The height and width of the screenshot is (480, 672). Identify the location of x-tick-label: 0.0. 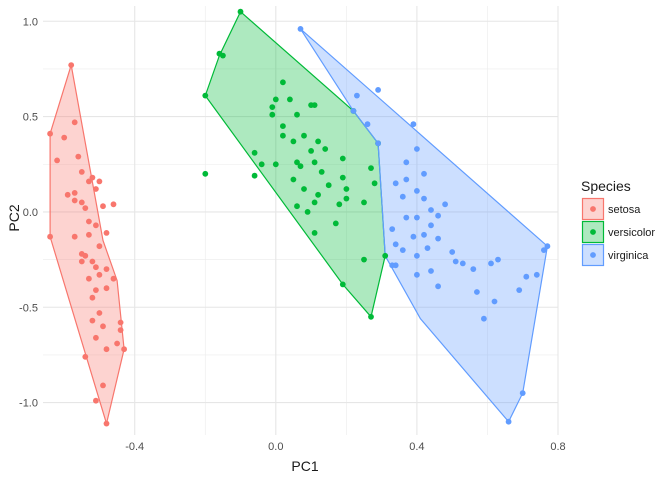
(275, 447).